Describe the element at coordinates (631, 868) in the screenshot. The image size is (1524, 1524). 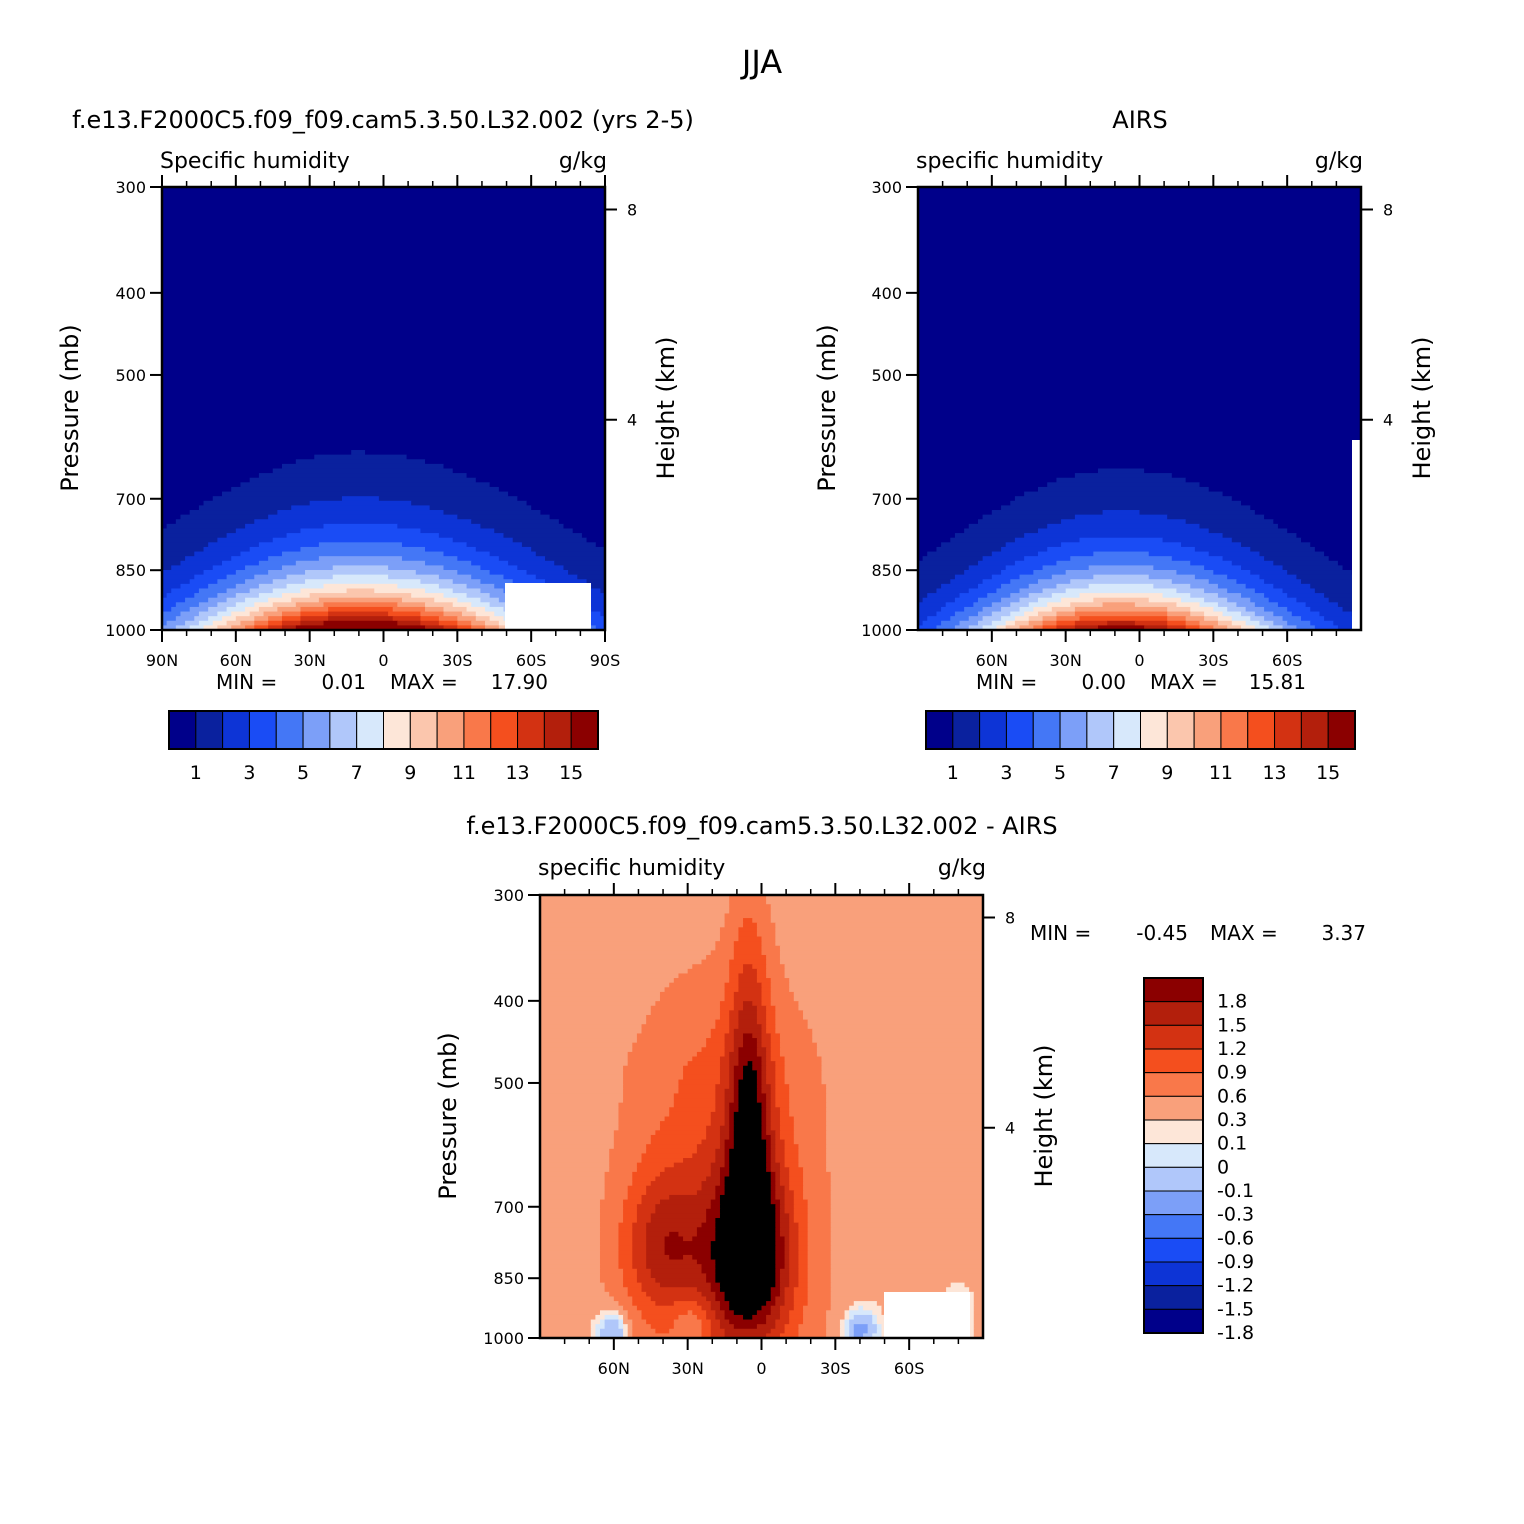
I see `variable-label: specific humidity` at that location.